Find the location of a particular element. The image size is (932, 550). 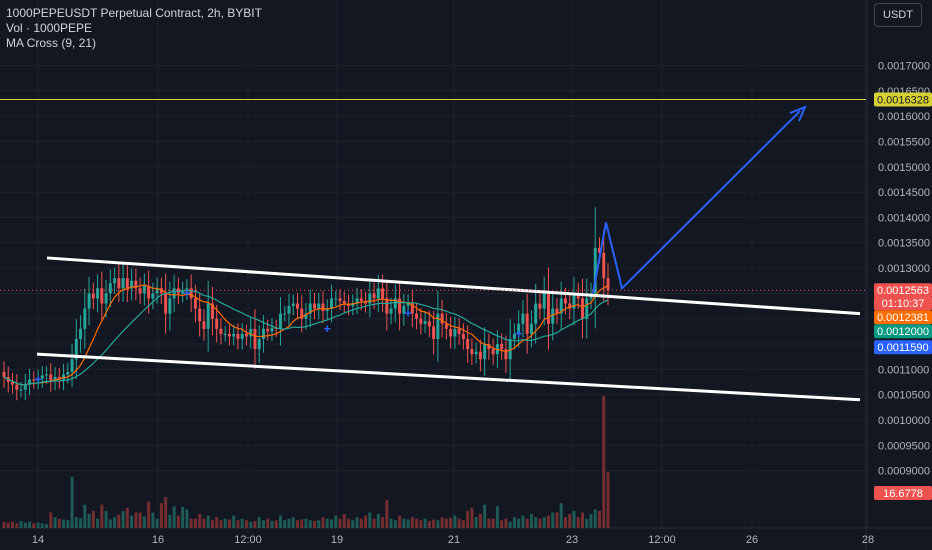

volume-indicator-label: Vol · 1000PEPE is located at coordinates (49, 28).